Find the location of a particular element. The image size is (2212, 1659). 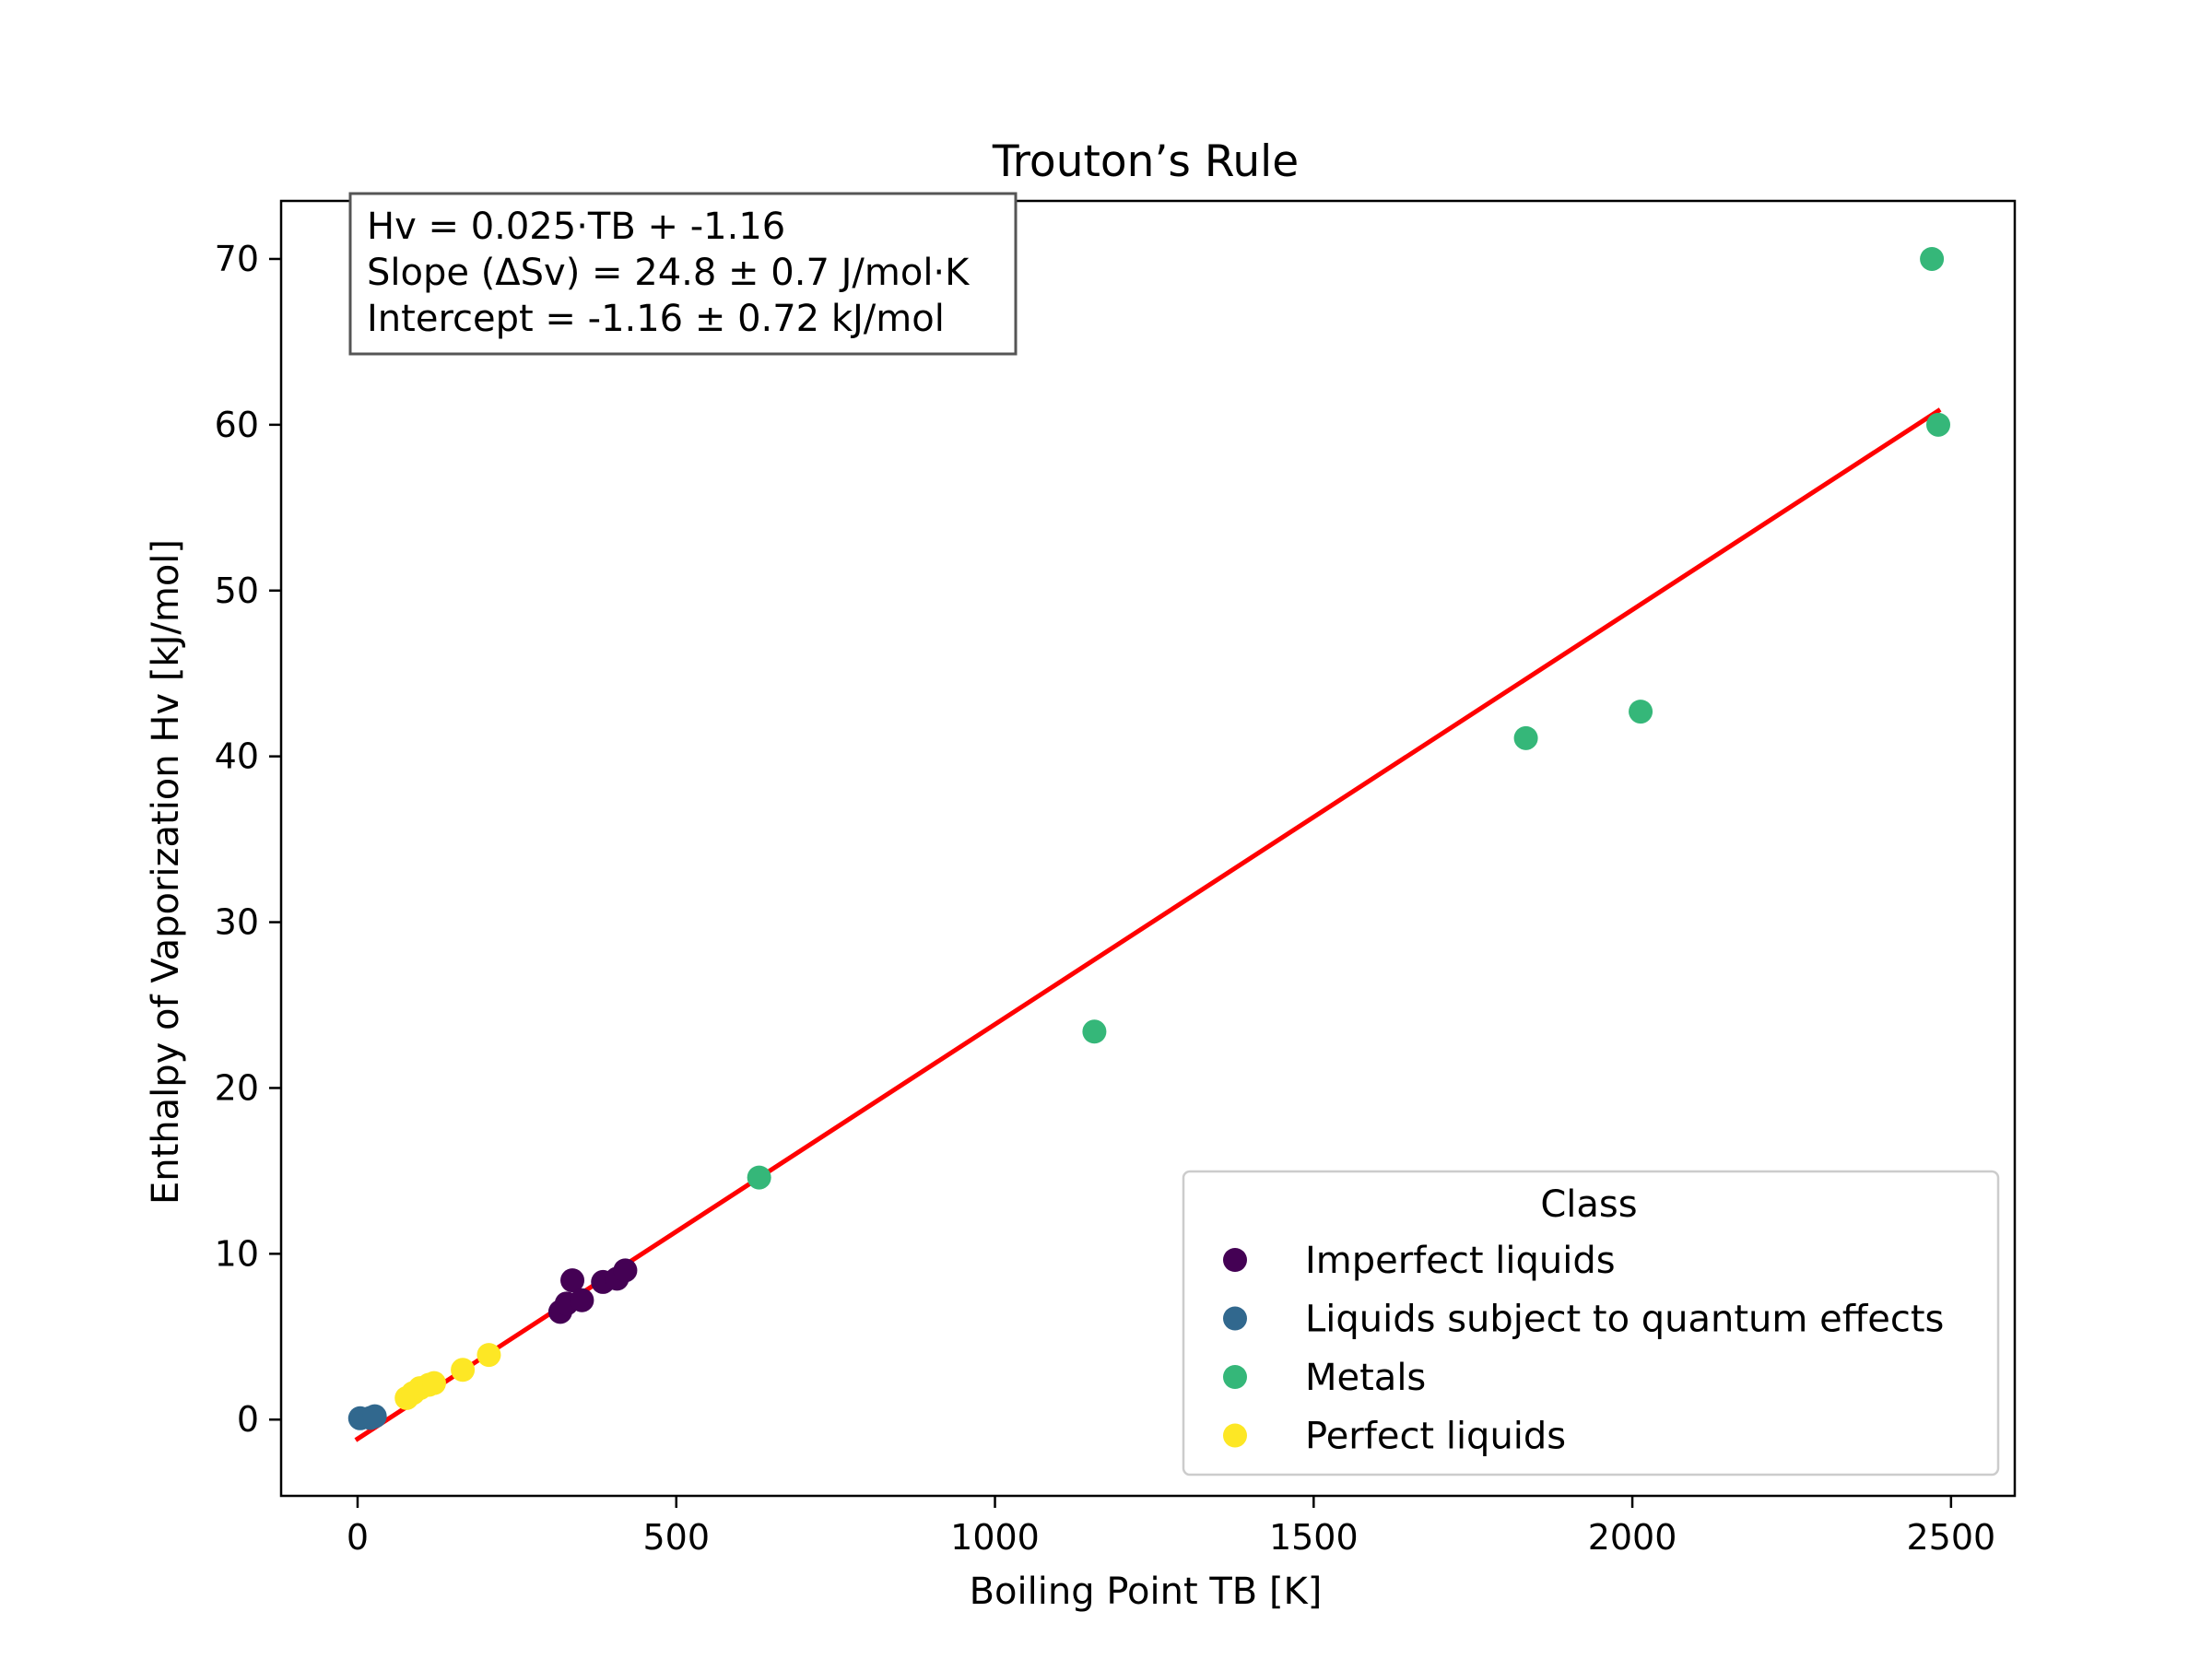

y-tick-label: 60 is located at coordinates (237, 425).